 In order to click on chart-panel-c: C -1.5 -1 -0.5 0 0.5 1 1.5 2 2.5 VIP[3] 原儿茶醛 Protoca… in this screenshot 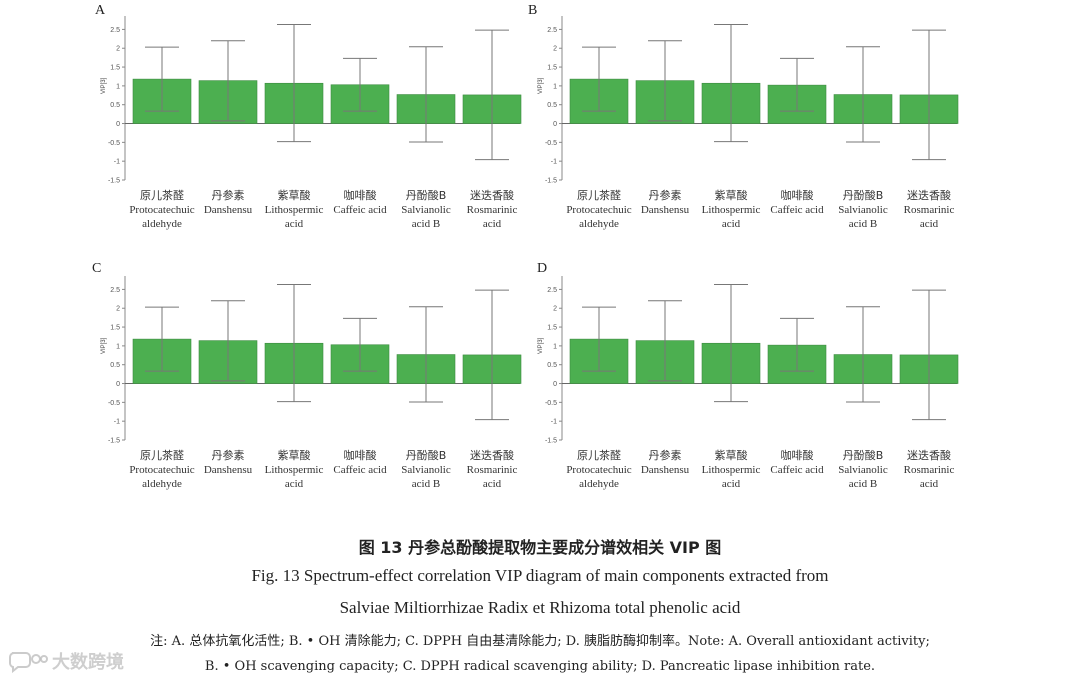, I will do `click(307, 375)`.